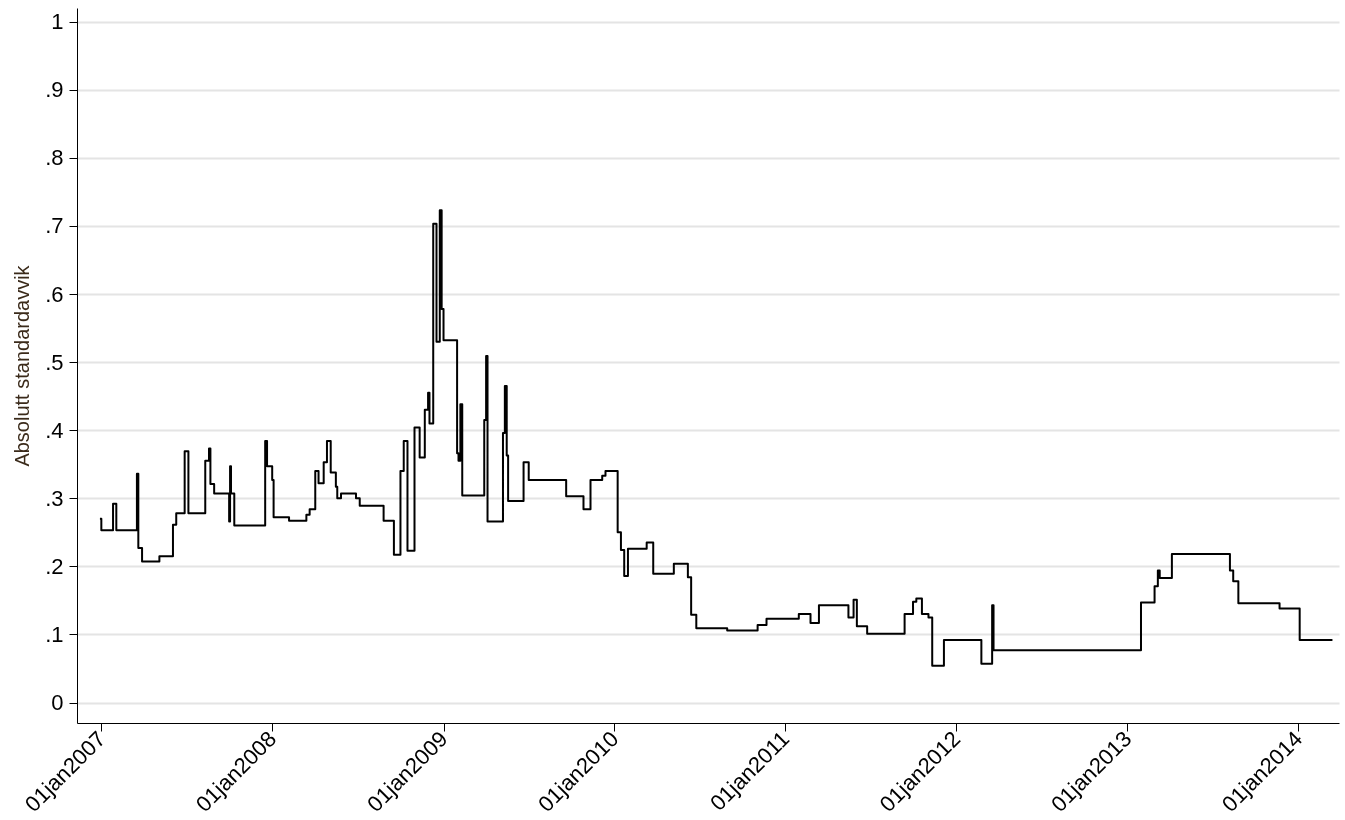 The width and height of the screenshot is (1345, 820). Describe the element at coordinates (57, 703) in the screenshot. I see `y-tick-label: 0` at that location.